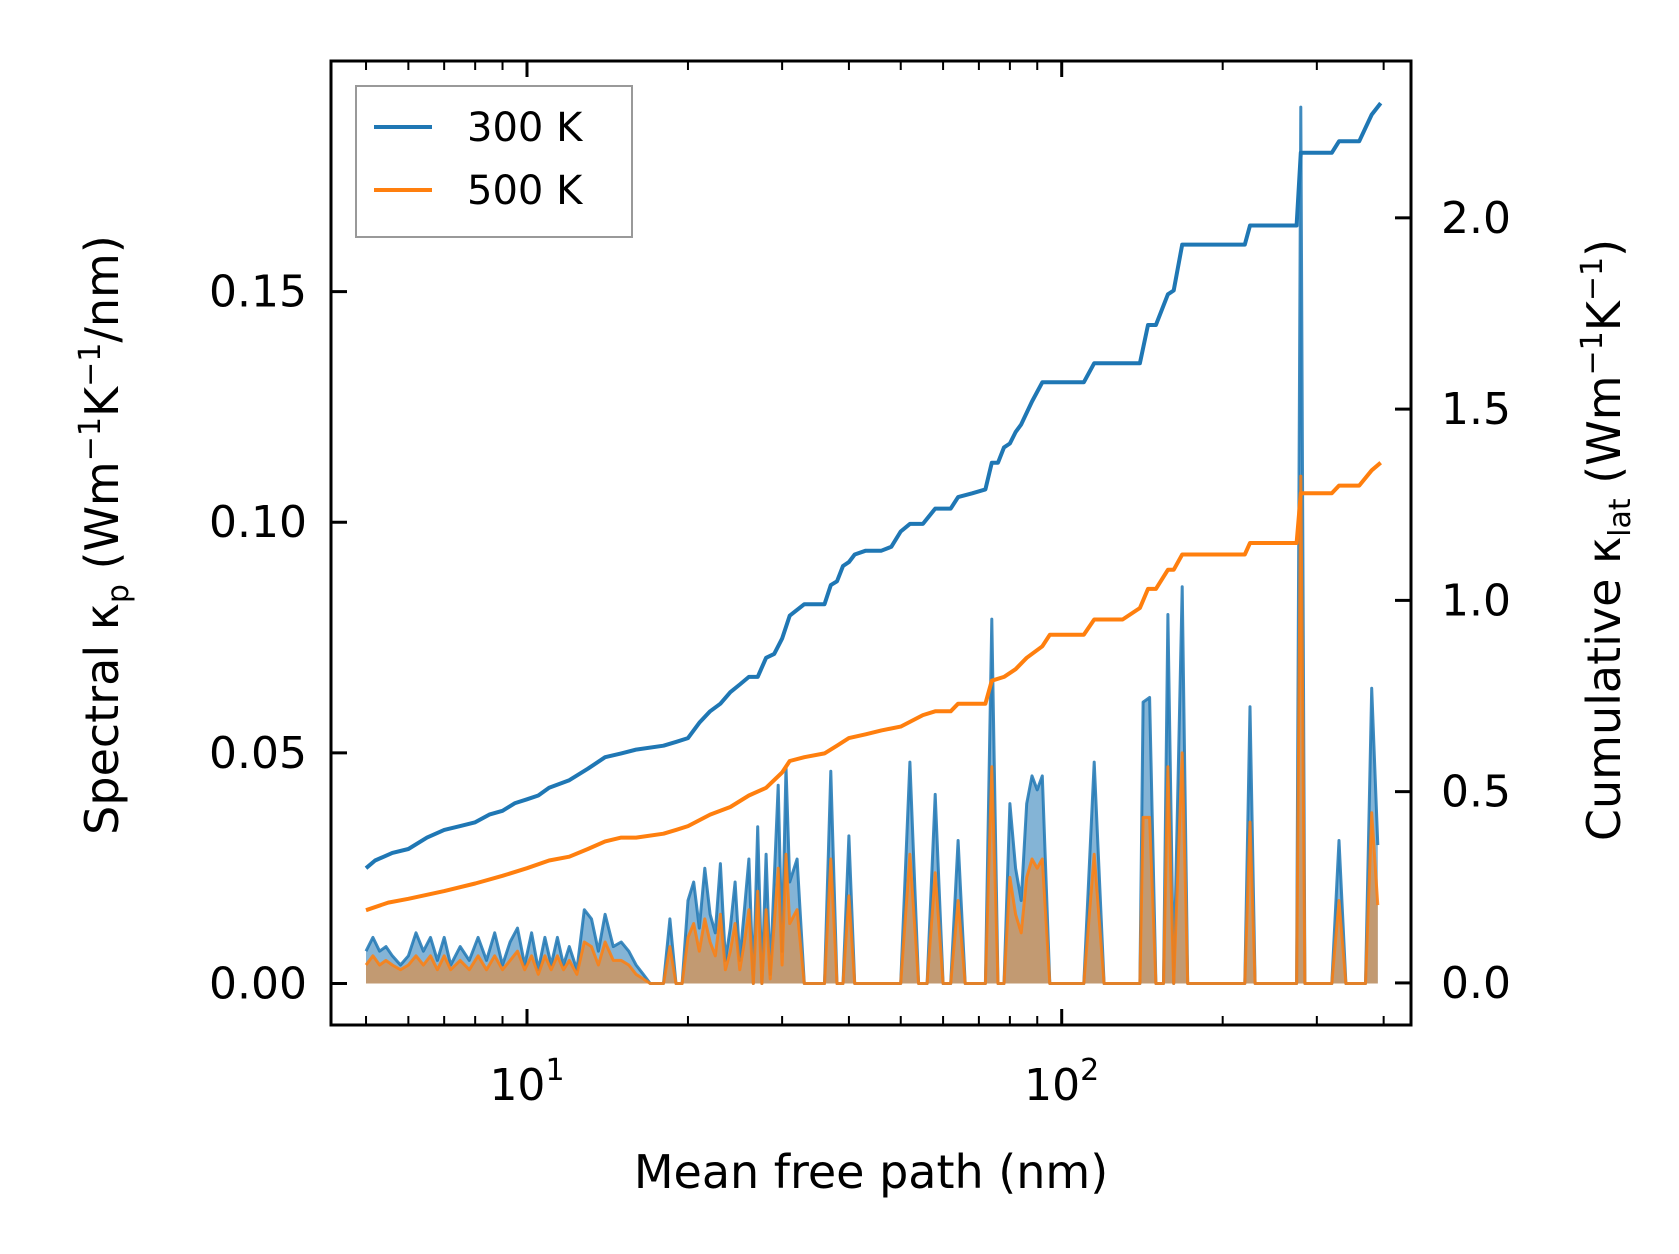 Image resolution: width=1679 pixels, height=1254 pixels. What do you see at coordinates (871, 1172) in the screenshot?
I see `x-axis-label: Mean free path (nm)` at bounding box center [871, 1172].